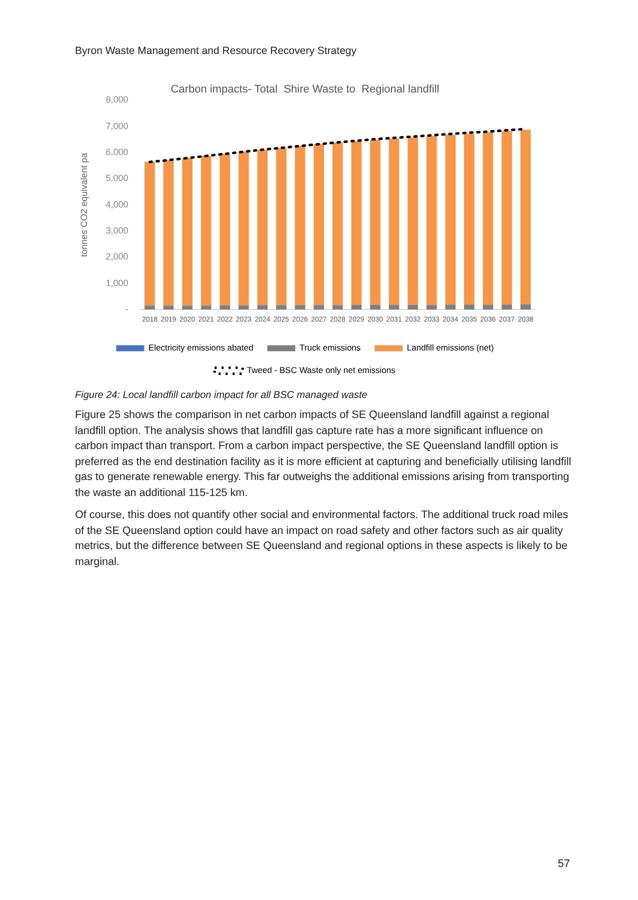 This screenshot has width=638, height=900. Describe the element at coordinates (117, 204) in the screenshot. I see `y-tick-label: 4,000` at that location.